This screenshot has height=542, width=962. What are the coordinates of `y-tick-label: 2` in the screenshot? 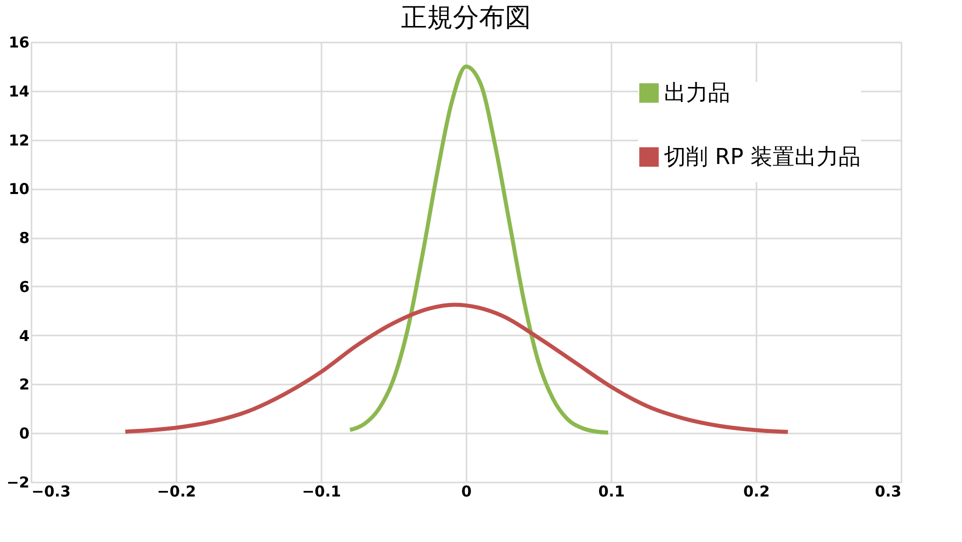 It's located at (24, 385).